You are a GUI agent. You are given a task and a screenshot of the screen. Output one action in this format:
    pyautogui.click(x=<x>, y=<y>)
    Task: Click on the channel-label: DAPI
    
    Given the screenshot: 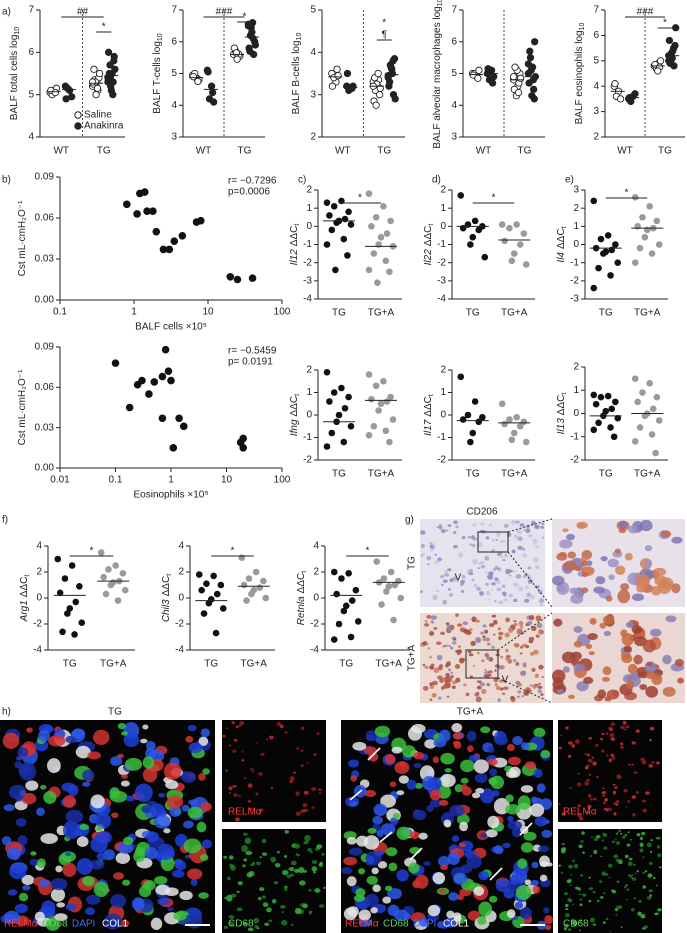 What is the action you would take?
    pyautogui.click(x=424, y=924)
    